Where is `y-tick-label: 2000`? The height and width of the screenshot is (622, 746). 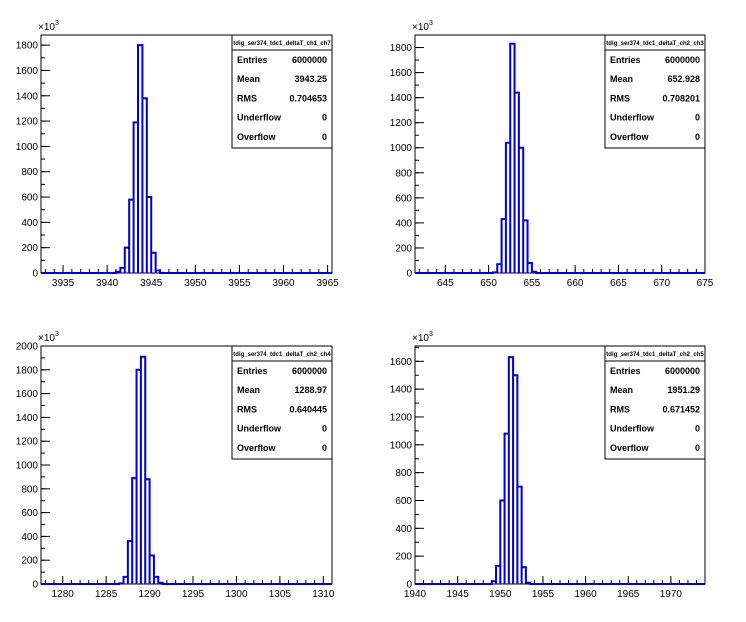 y-tick-label: 2000 is located at coordinates (27, 347).